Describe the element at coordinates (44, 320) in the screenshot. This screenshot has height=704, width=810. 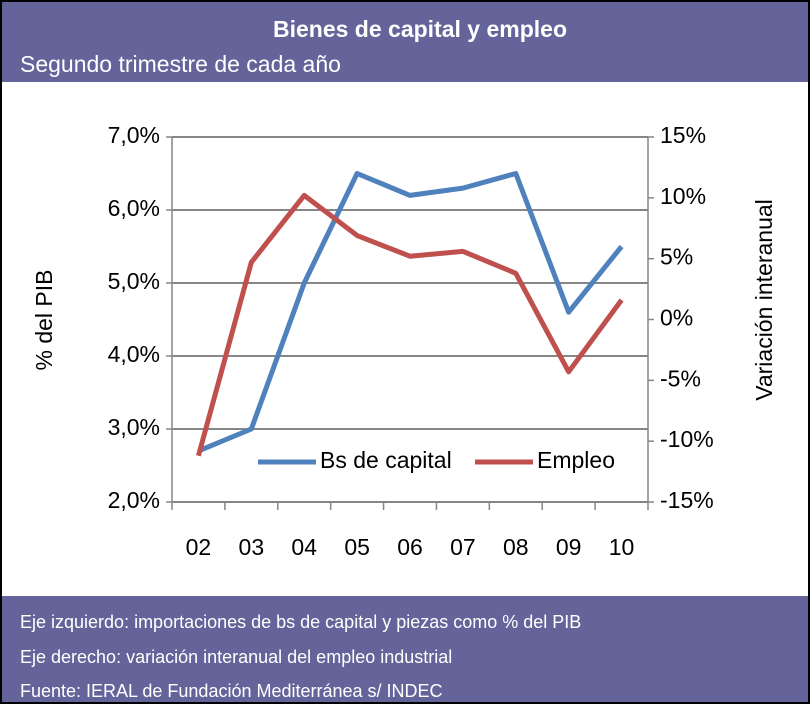
I see `y-axis-label: % del PIB` at that location.